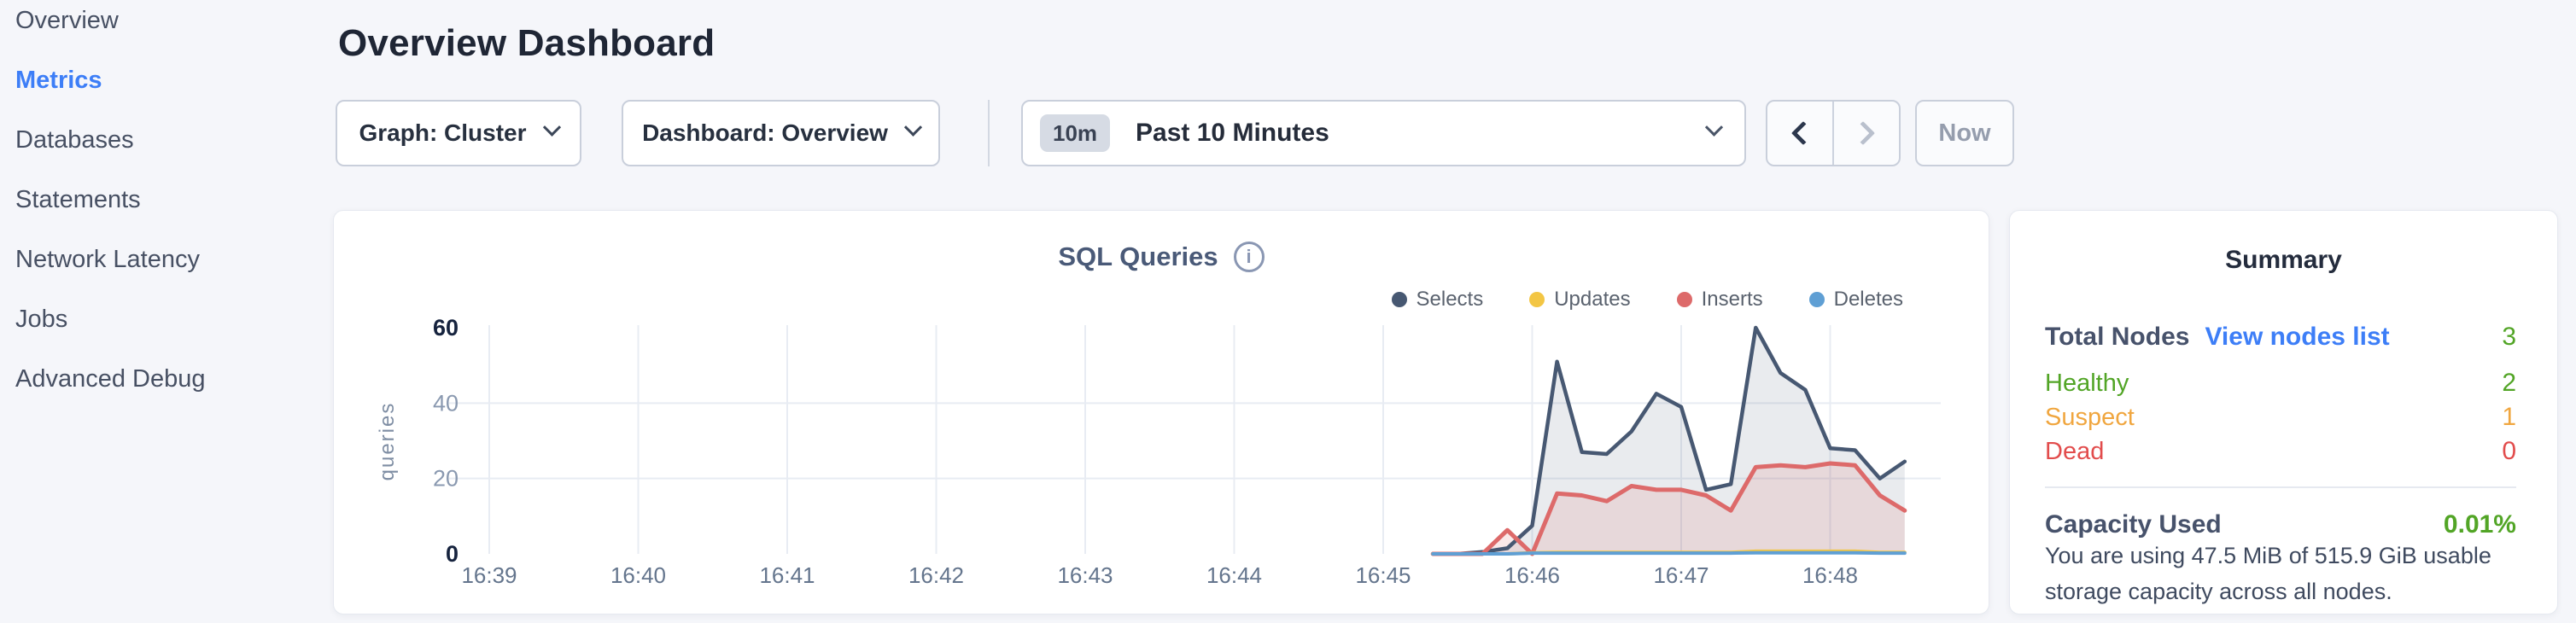  I want to click on summary-divider, so click(2280, 487).